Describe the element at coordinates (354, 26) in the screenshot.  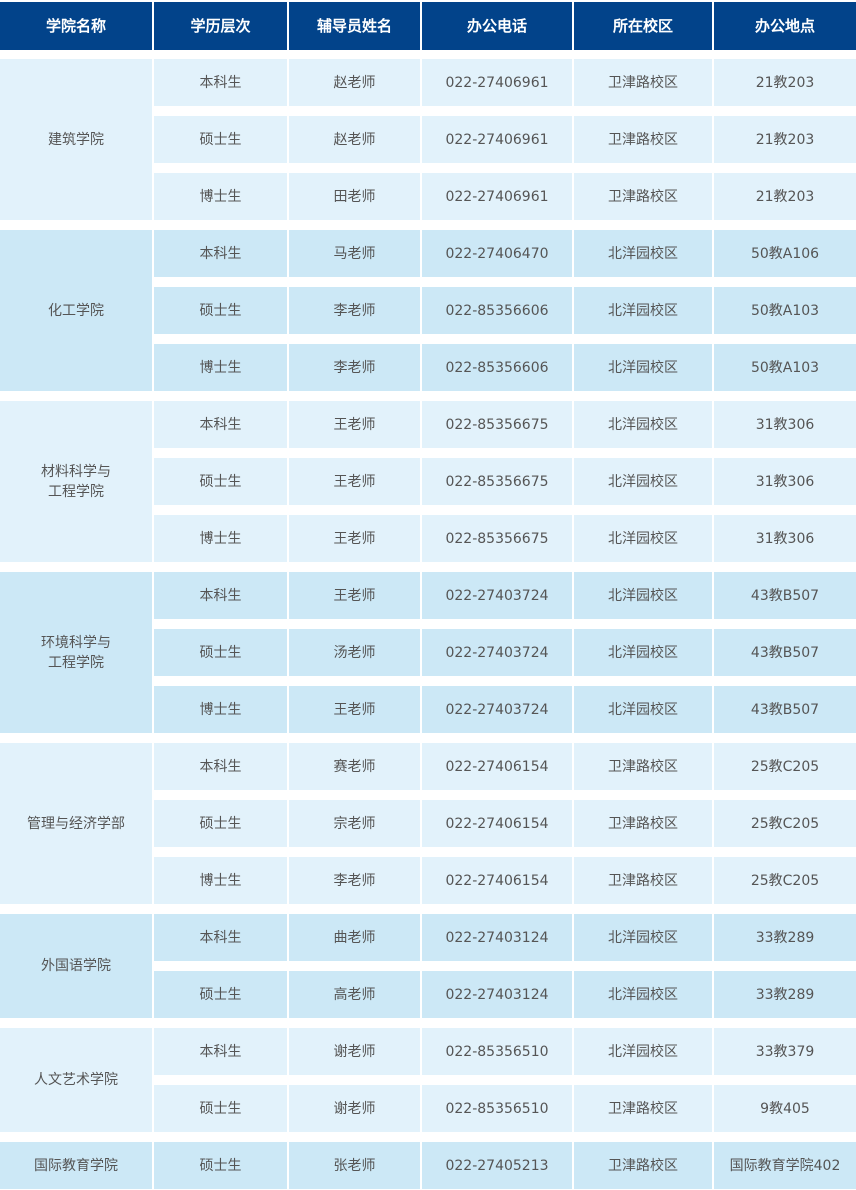
I see `header-counselor-name: 辅导员姓名` at that location.